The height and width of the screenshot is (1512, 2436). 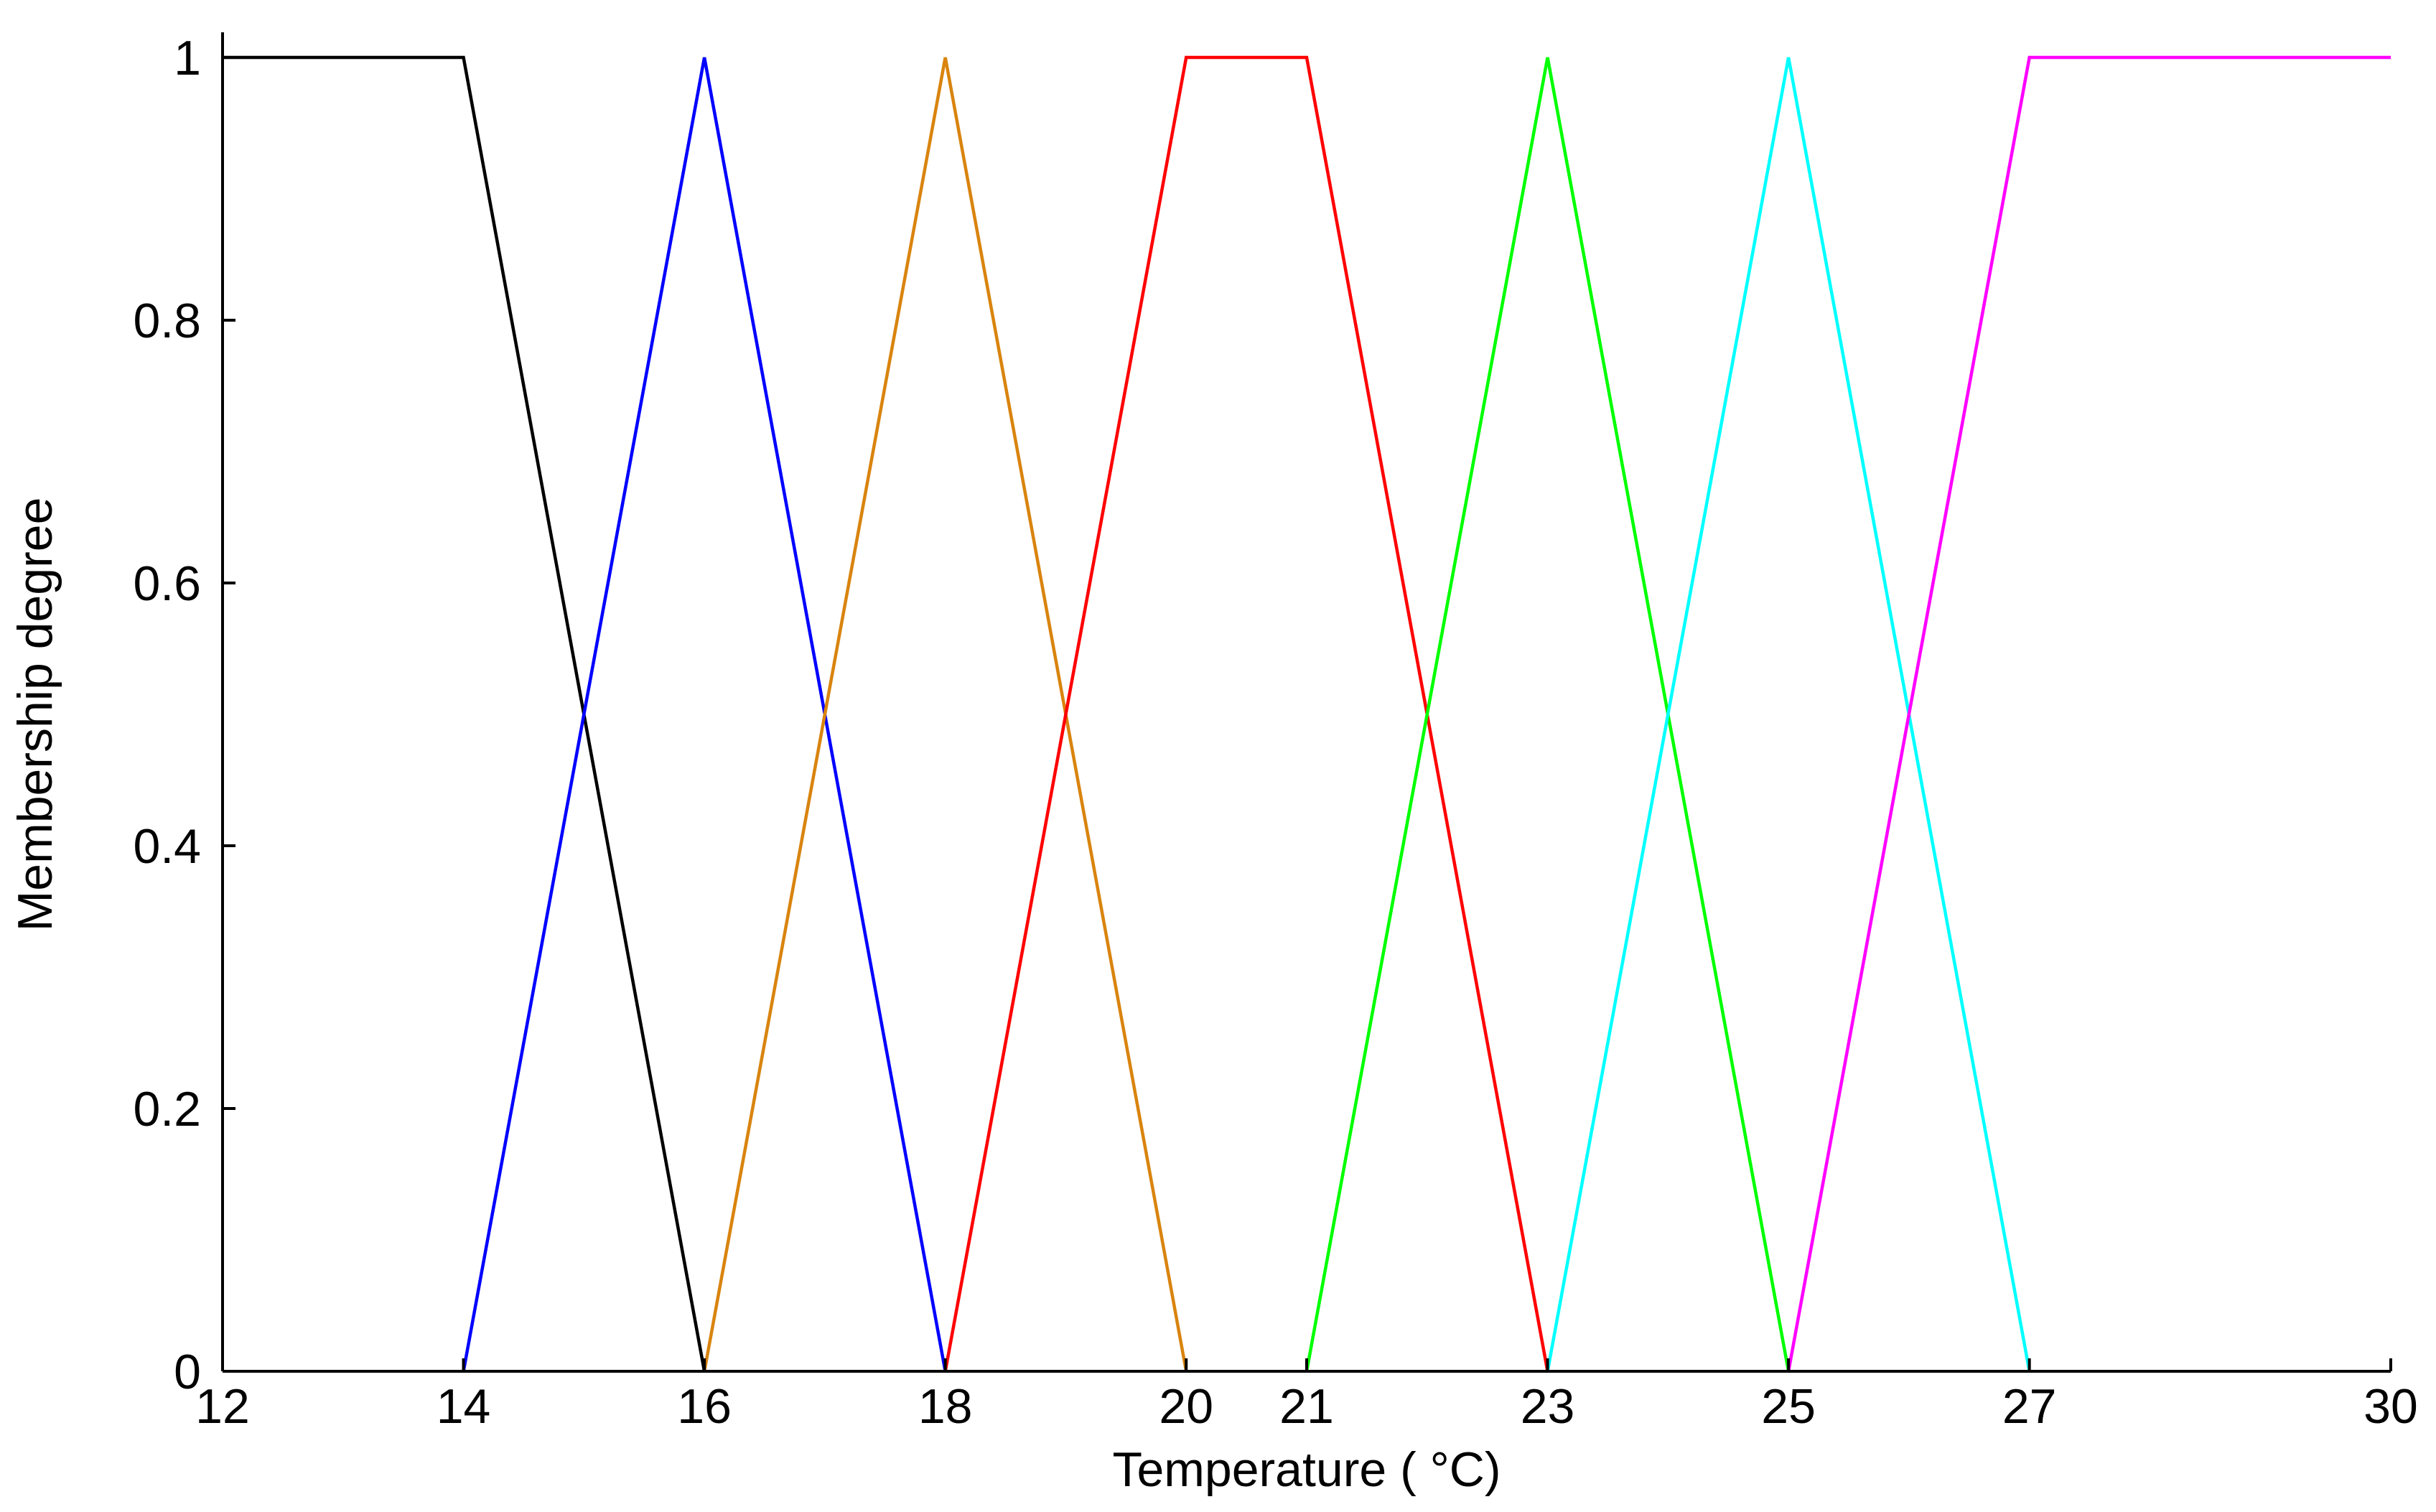 What do you see at coordinates (187, 1372) in the screenshot?
I see `y-tick-label: 0` at bounding box center [187, 1372].